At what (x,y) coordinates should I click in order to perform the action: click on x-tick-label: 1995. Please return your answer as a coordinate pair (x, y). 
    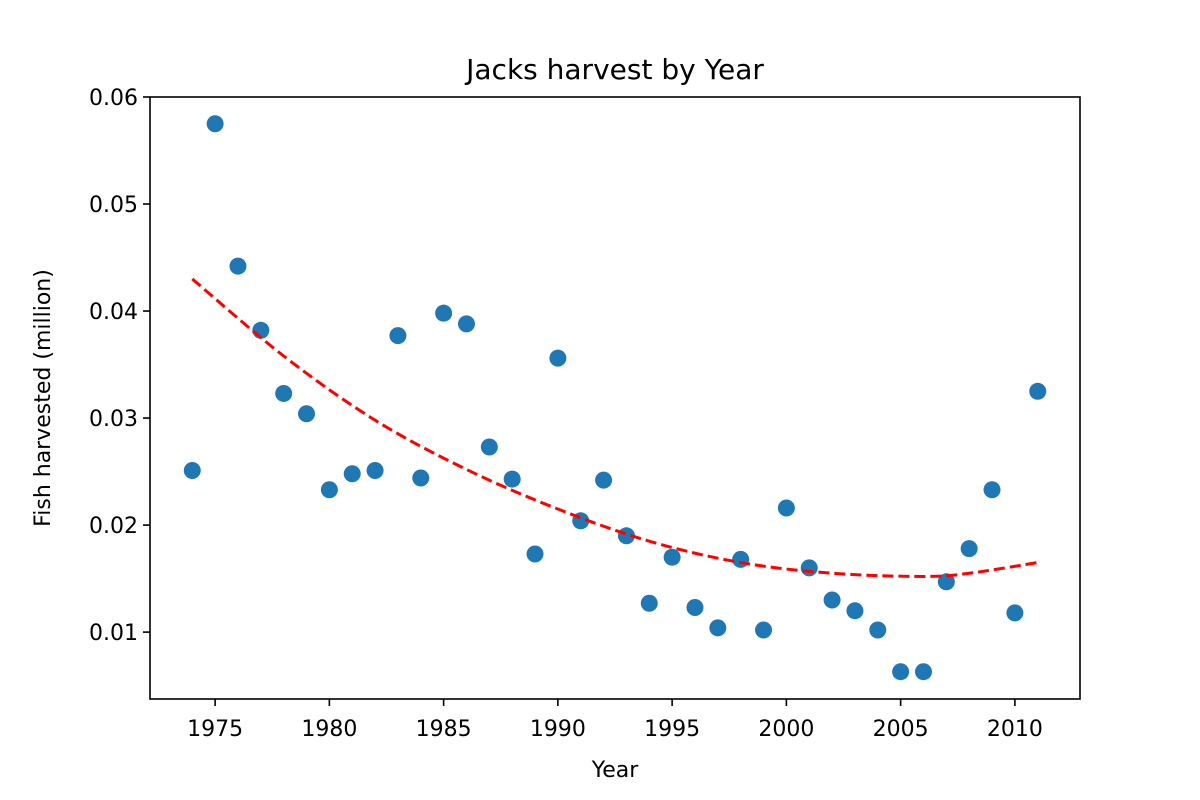
    Looking at the image, I should click on (672, 729).